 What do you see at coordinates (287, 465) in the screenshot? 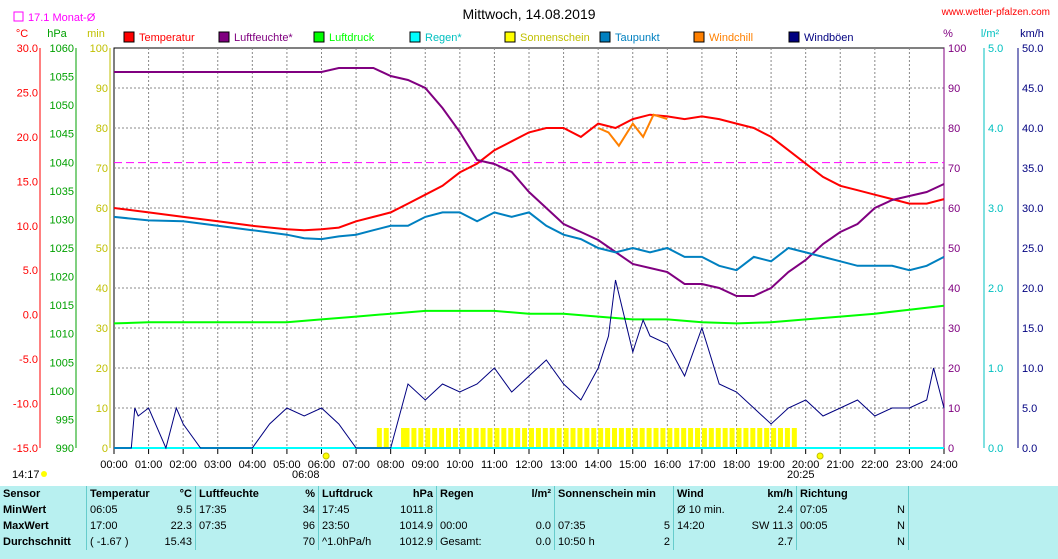
I see `time-tick-label: 05:00` at bounding box center [287, 465].